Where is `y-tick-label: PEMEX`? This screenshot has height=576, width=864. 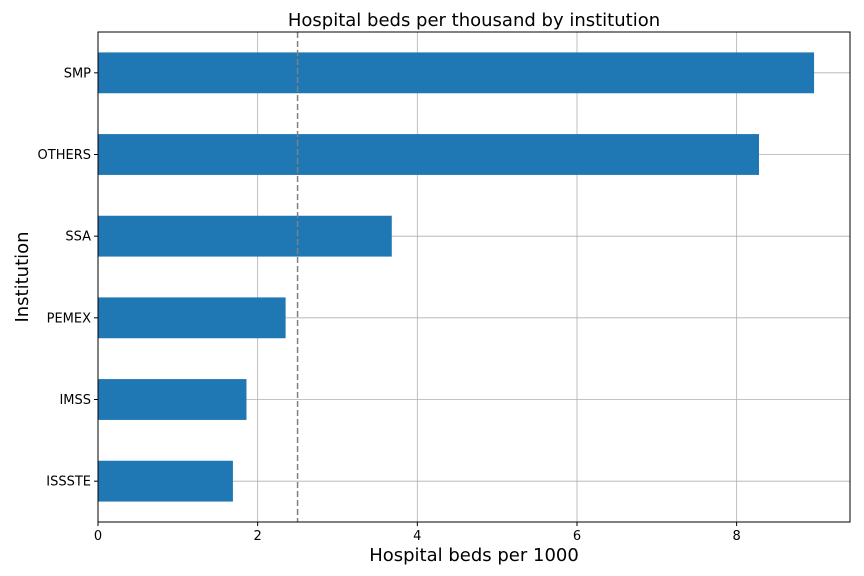 y-tick-label: PEMEX is located at coordinates (69, 318).